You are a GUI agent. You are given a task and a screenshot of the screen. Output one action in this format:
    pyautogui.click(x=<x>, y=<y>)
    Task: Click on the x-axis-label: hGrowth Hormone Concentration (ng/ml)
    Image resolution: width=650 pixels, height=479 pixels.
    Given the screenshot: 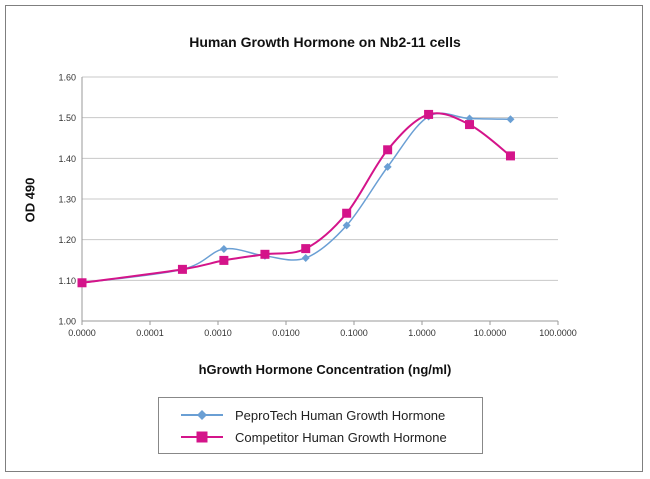 What is the action you would take?
    pyautogui.click(x=325, y=369)
    